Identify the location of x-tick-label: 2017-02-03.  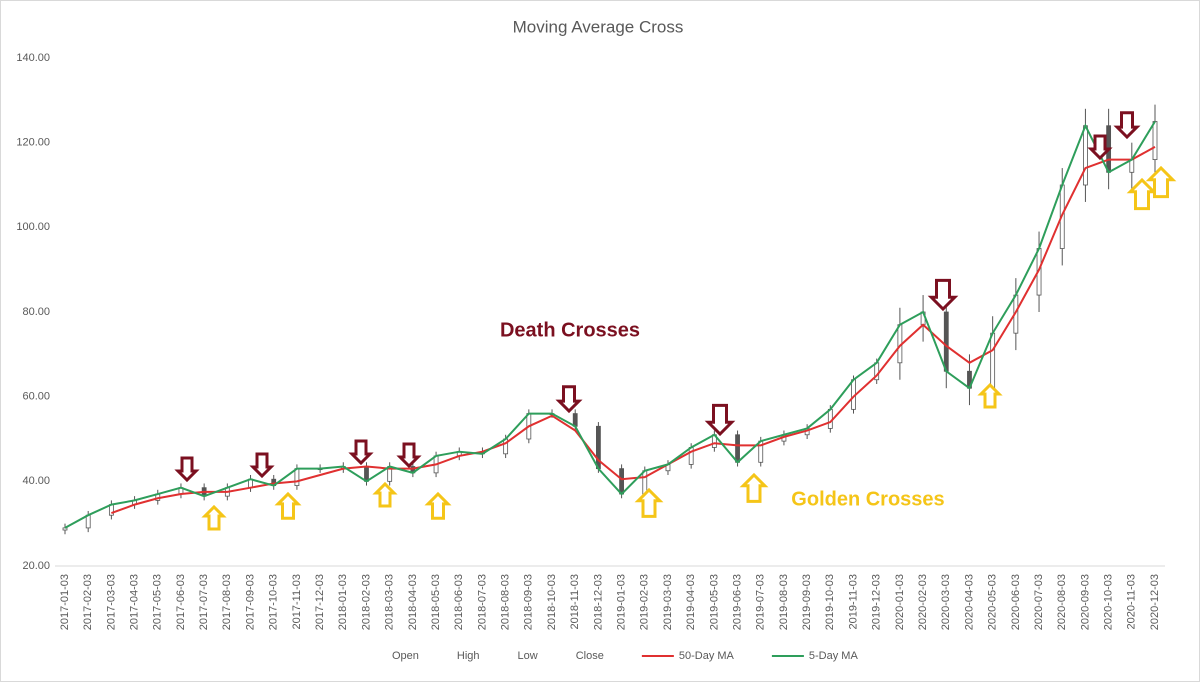
(88, 602).